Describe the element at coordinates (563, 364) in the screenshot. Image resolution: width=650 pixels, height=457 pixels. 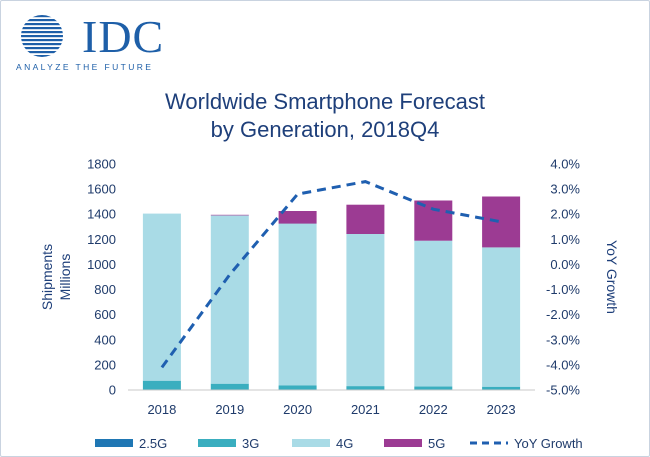
I see `right-tick-label: -4.0%` at that location.